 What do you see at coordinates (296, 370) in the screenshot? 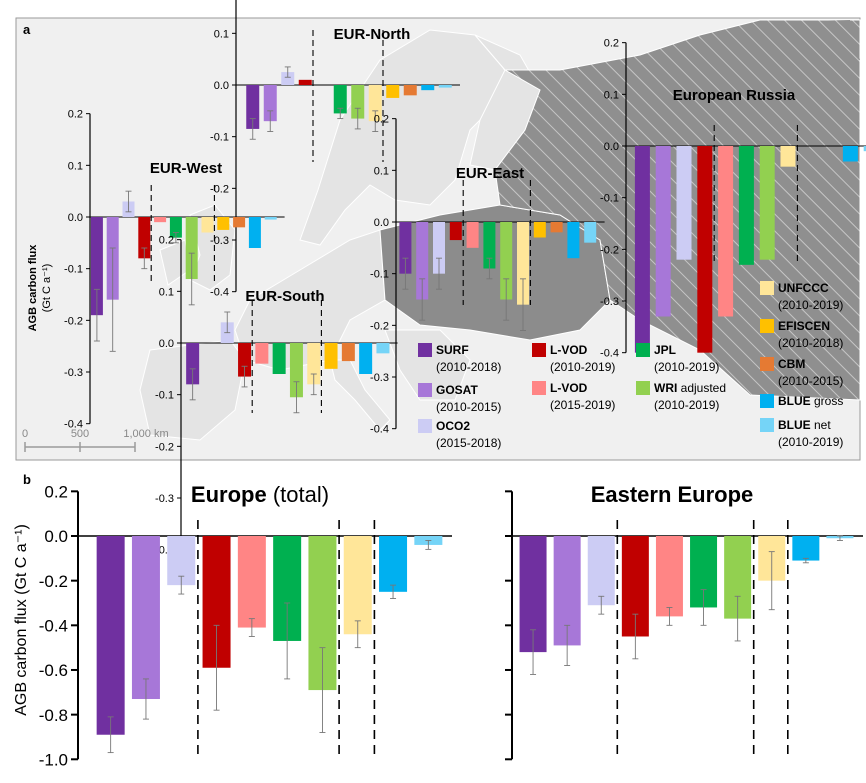
I see `bar-wri-adjusted` at bounding box center [296, 370].